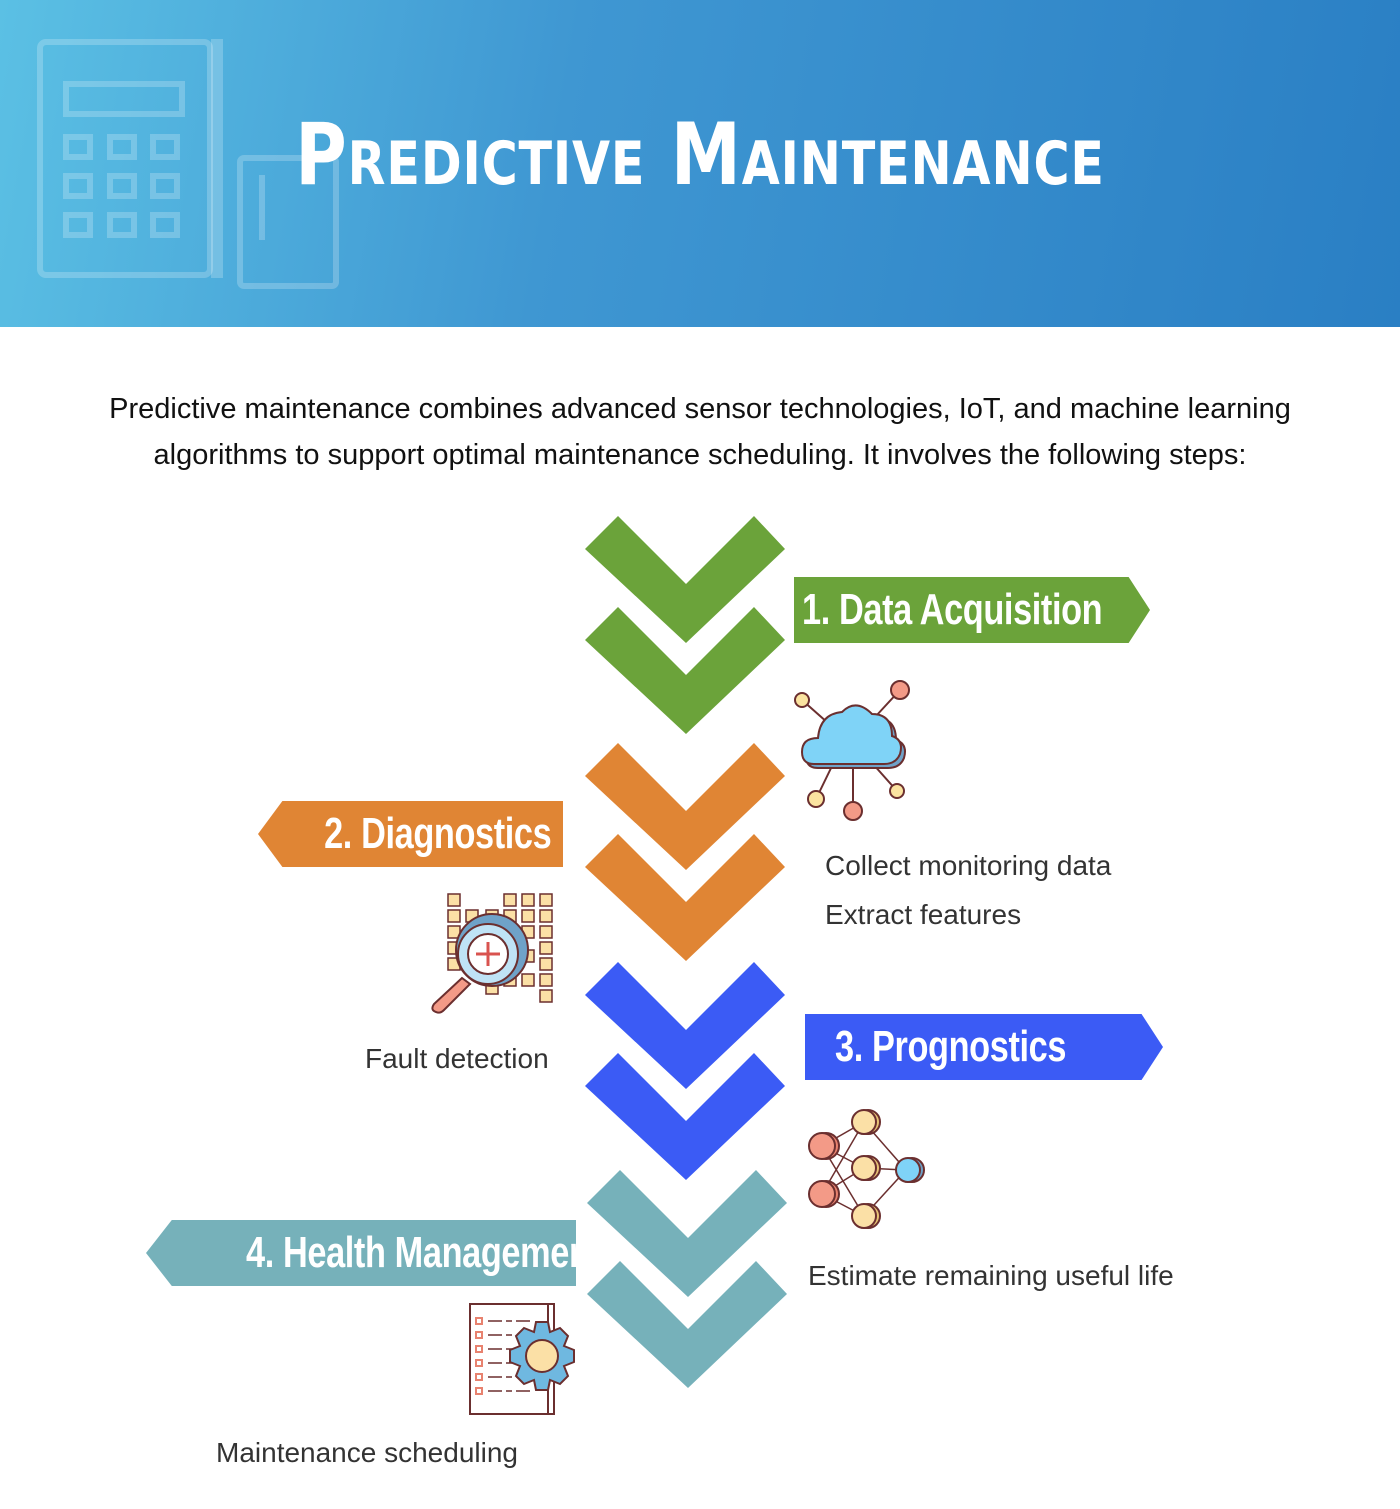 The image size is (1400, 1509). What do you see at coordinates (423, 1252) in the screenshot?
I see `step-4-label: 4. Health Management` at bounding box center [423, 1252].